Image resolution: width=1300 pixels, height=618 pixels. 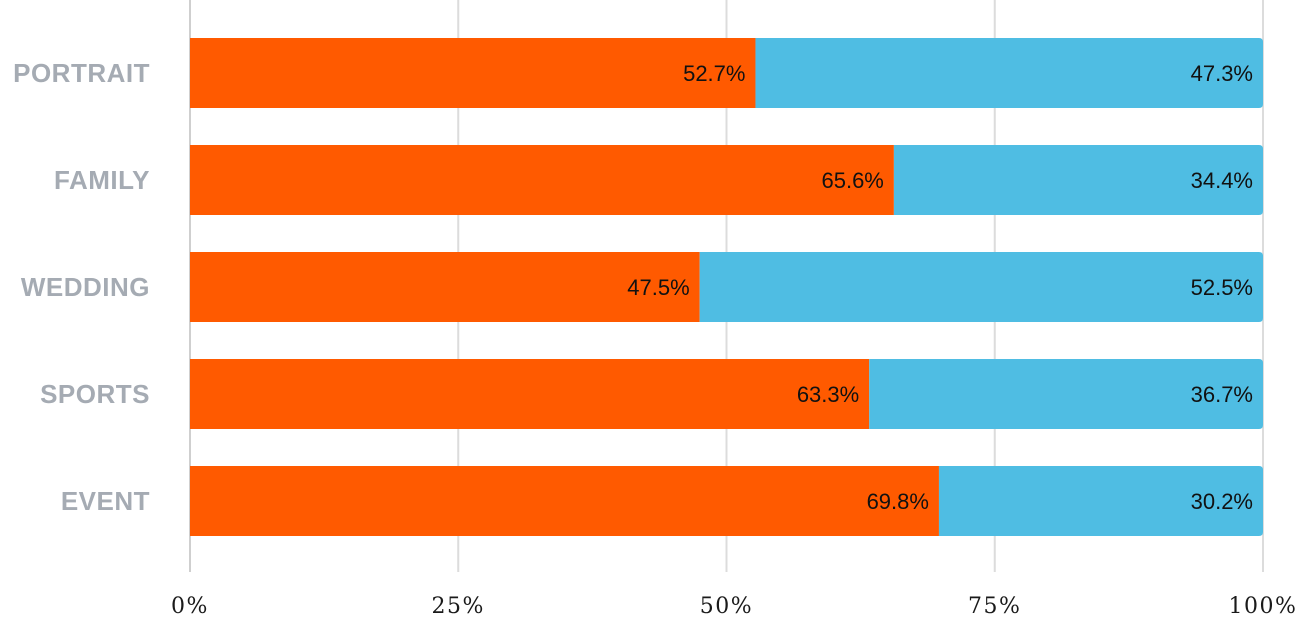 What do you see at coordinates (828, 394) in the screenshot?
I see `data-label: 63.3%` at bounding box center [828, 394].